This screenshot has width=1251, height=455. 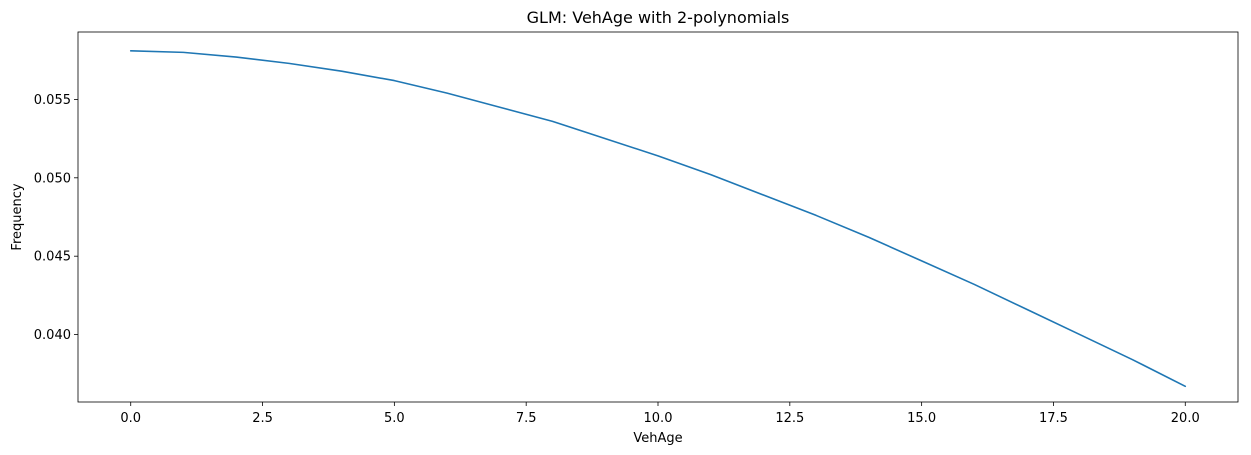 I want to click on x-tick-label: 5.0, so click(x=394, y=418).